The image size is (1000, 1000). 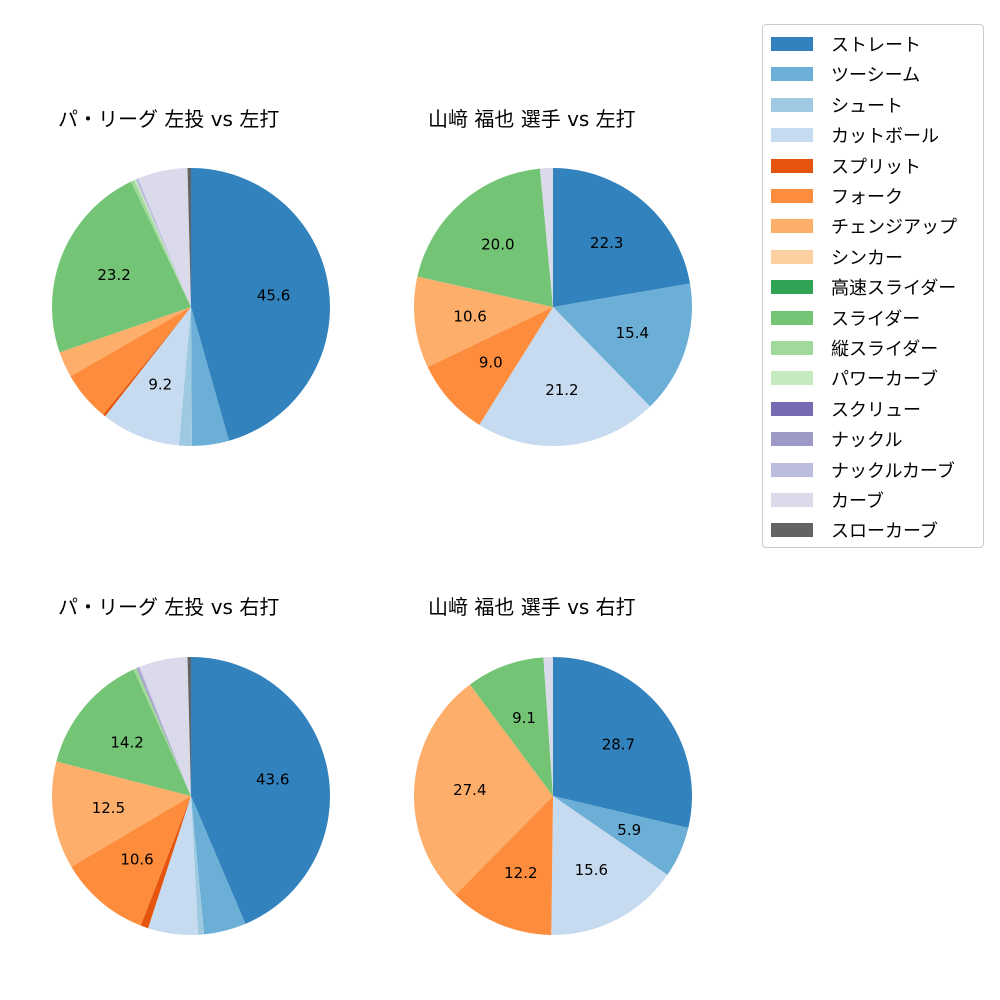 I want to click on legend-item: シュート, so click(x=837, y=105).